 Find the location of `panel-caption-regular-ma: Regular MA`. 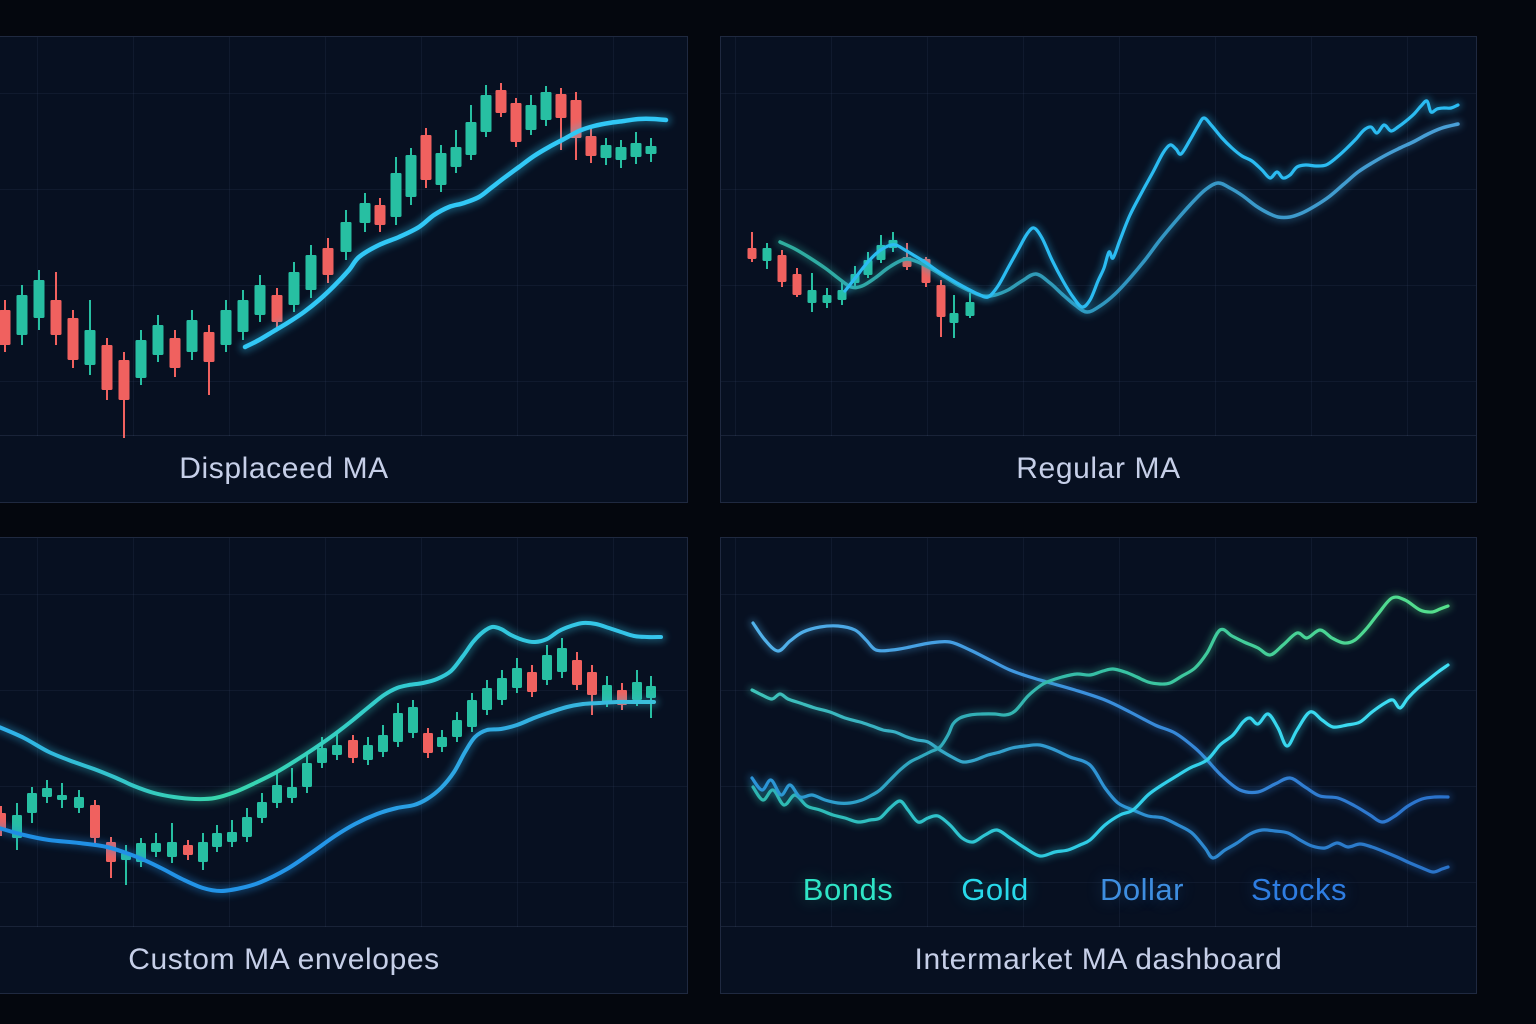

panel-caption-regular-ma: Regular MA is located at coordinates (1098, 468).